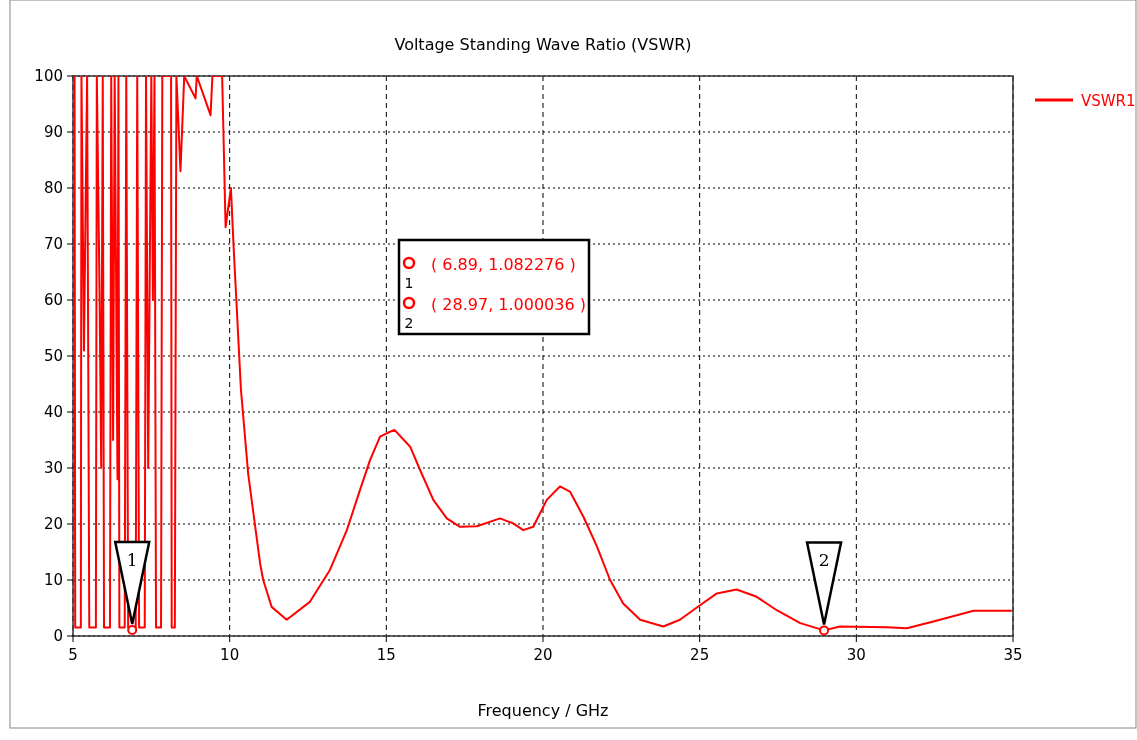 This screenshot has height=740, width=1137. Describe the element at coordinates (409, 283) in the screenshot. I see `text: 1` at that location.